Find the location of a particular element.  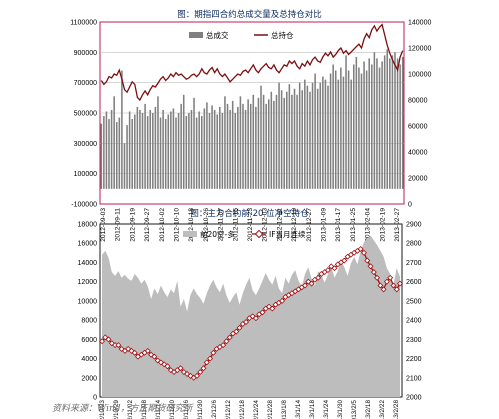

left-tick-label: 900000 is located at coordinates (85, 53).